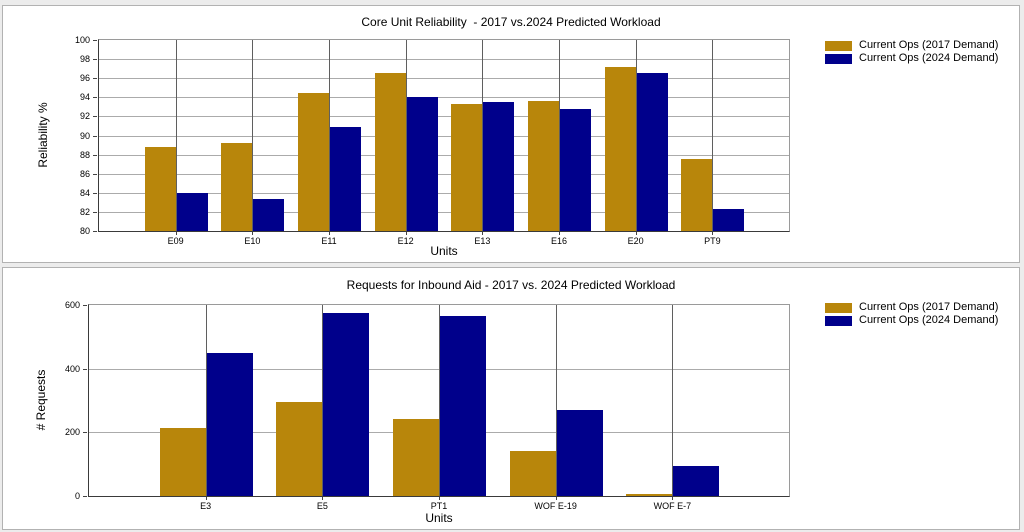  Describe the element at coordinates (649, 495) in the screenshot. I see `bar-2017-WOF E-7` at that location.